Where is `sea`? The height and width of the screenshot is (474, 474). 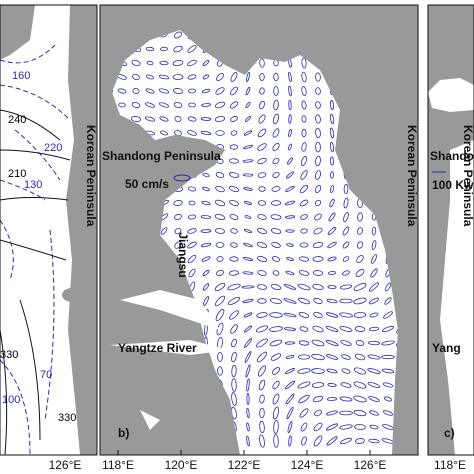 sea is located at coordinates (457, 297).